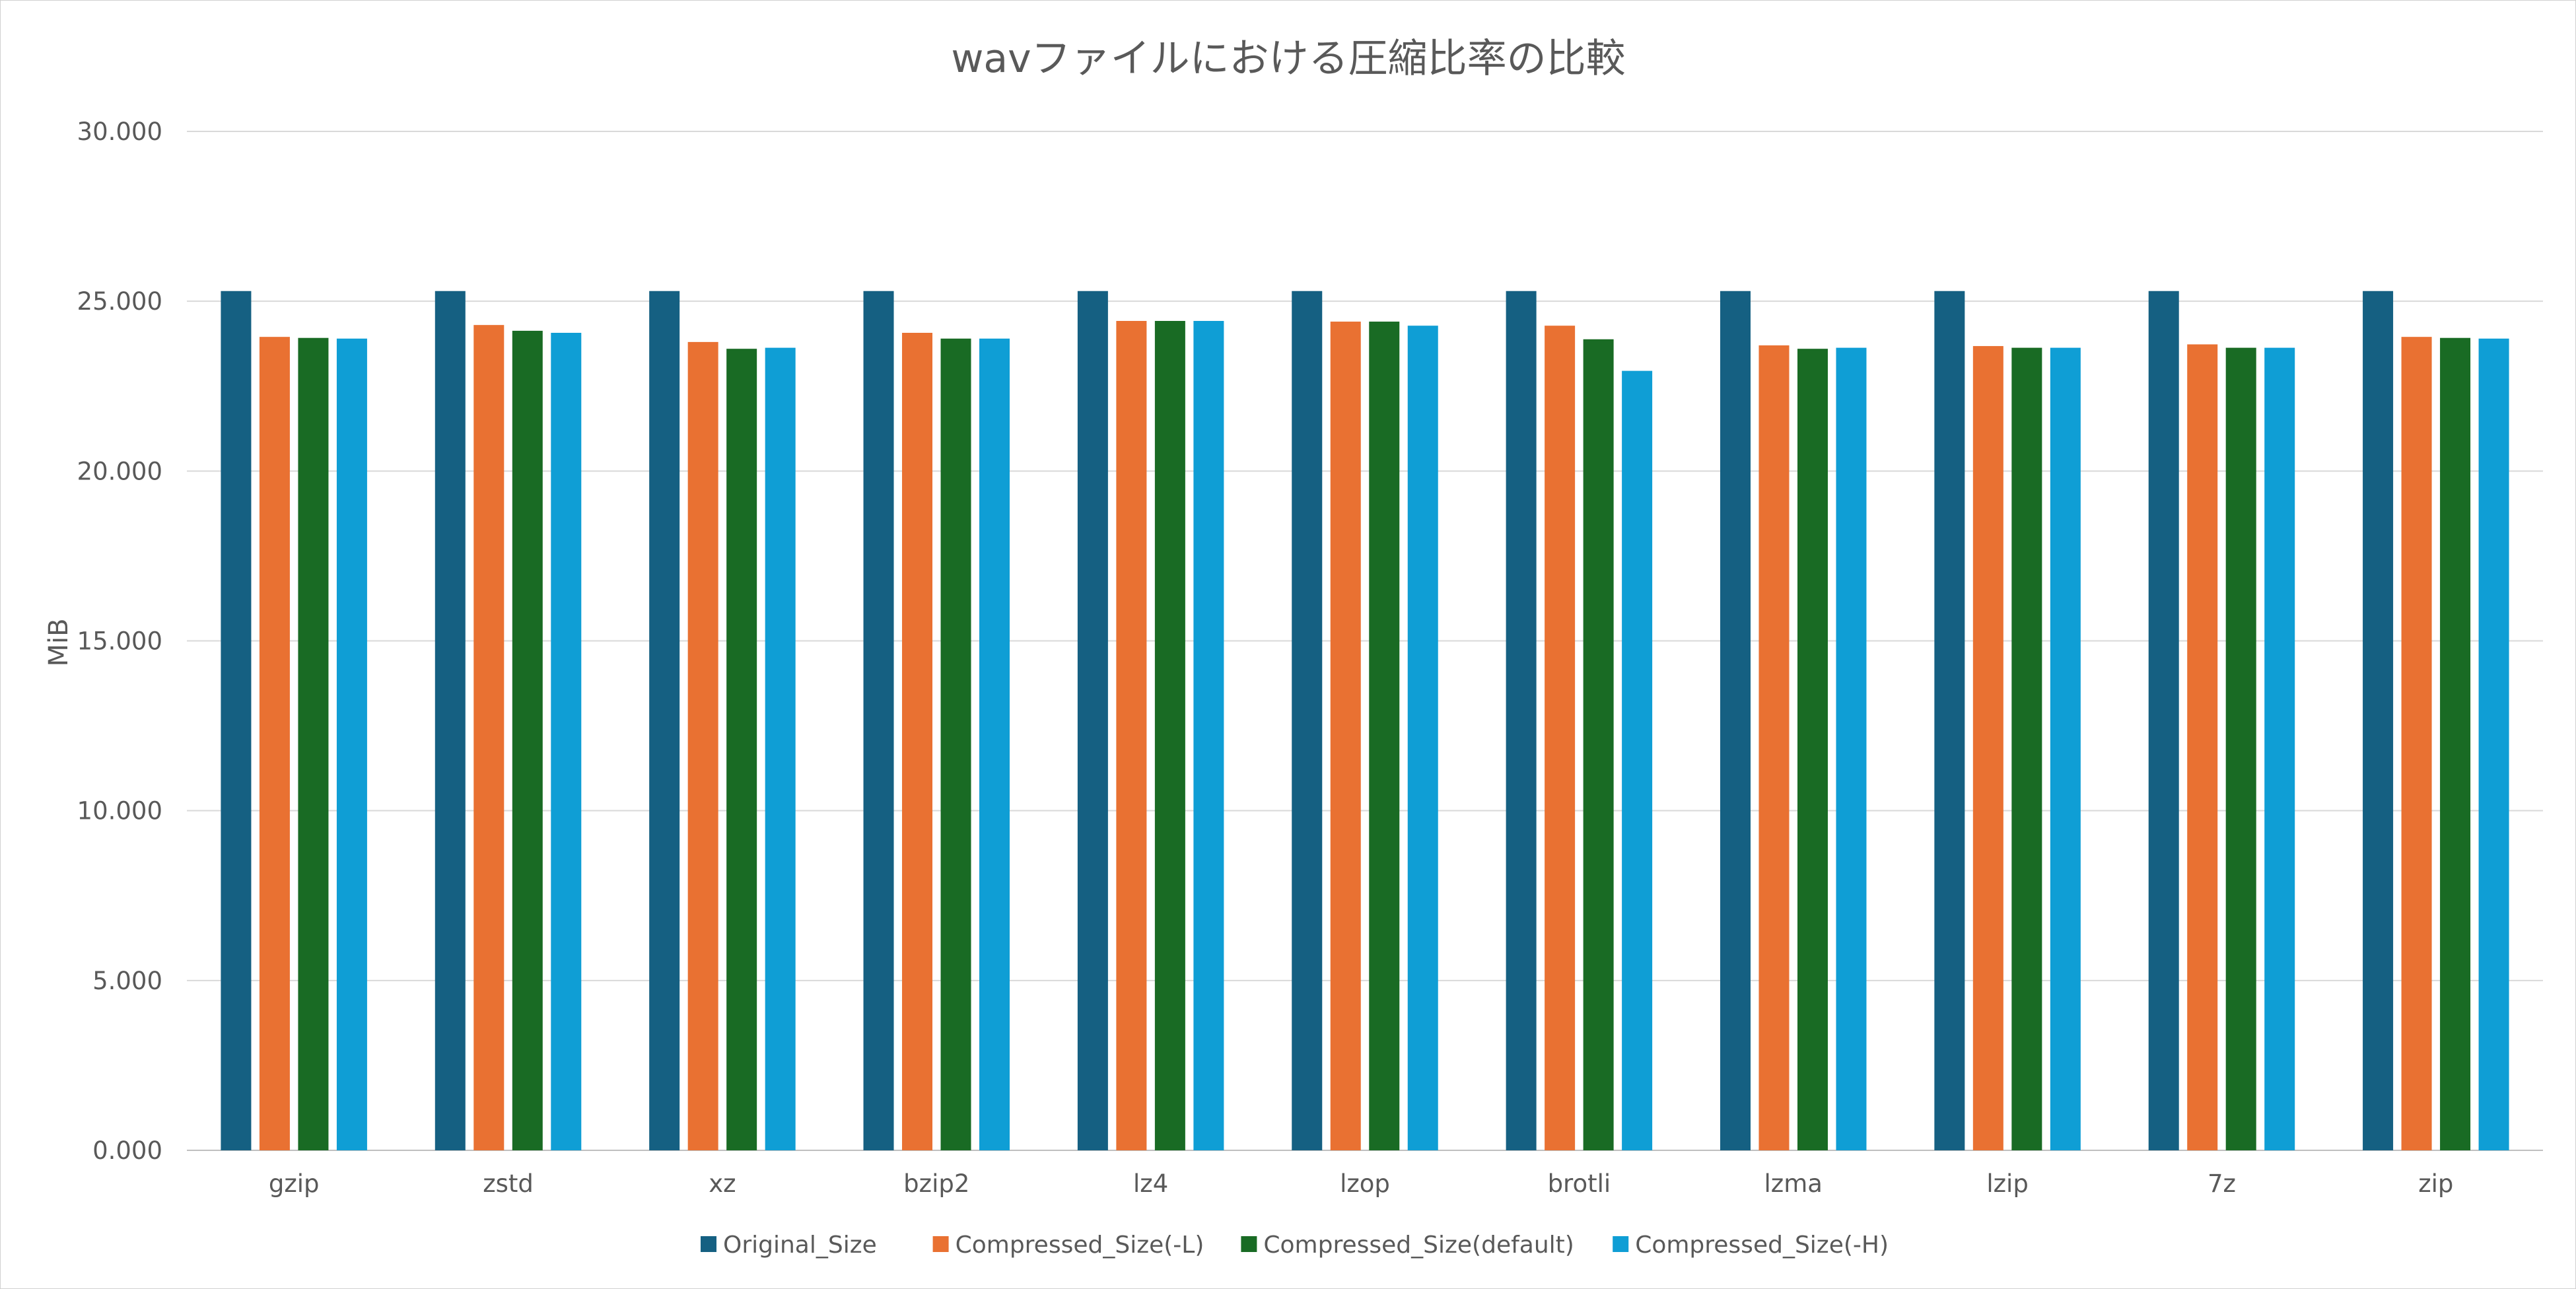 This screenshot has width=2576, height=1289. I want to click on legend-label: Compressed_Size(-L), so click(1080, 1245).